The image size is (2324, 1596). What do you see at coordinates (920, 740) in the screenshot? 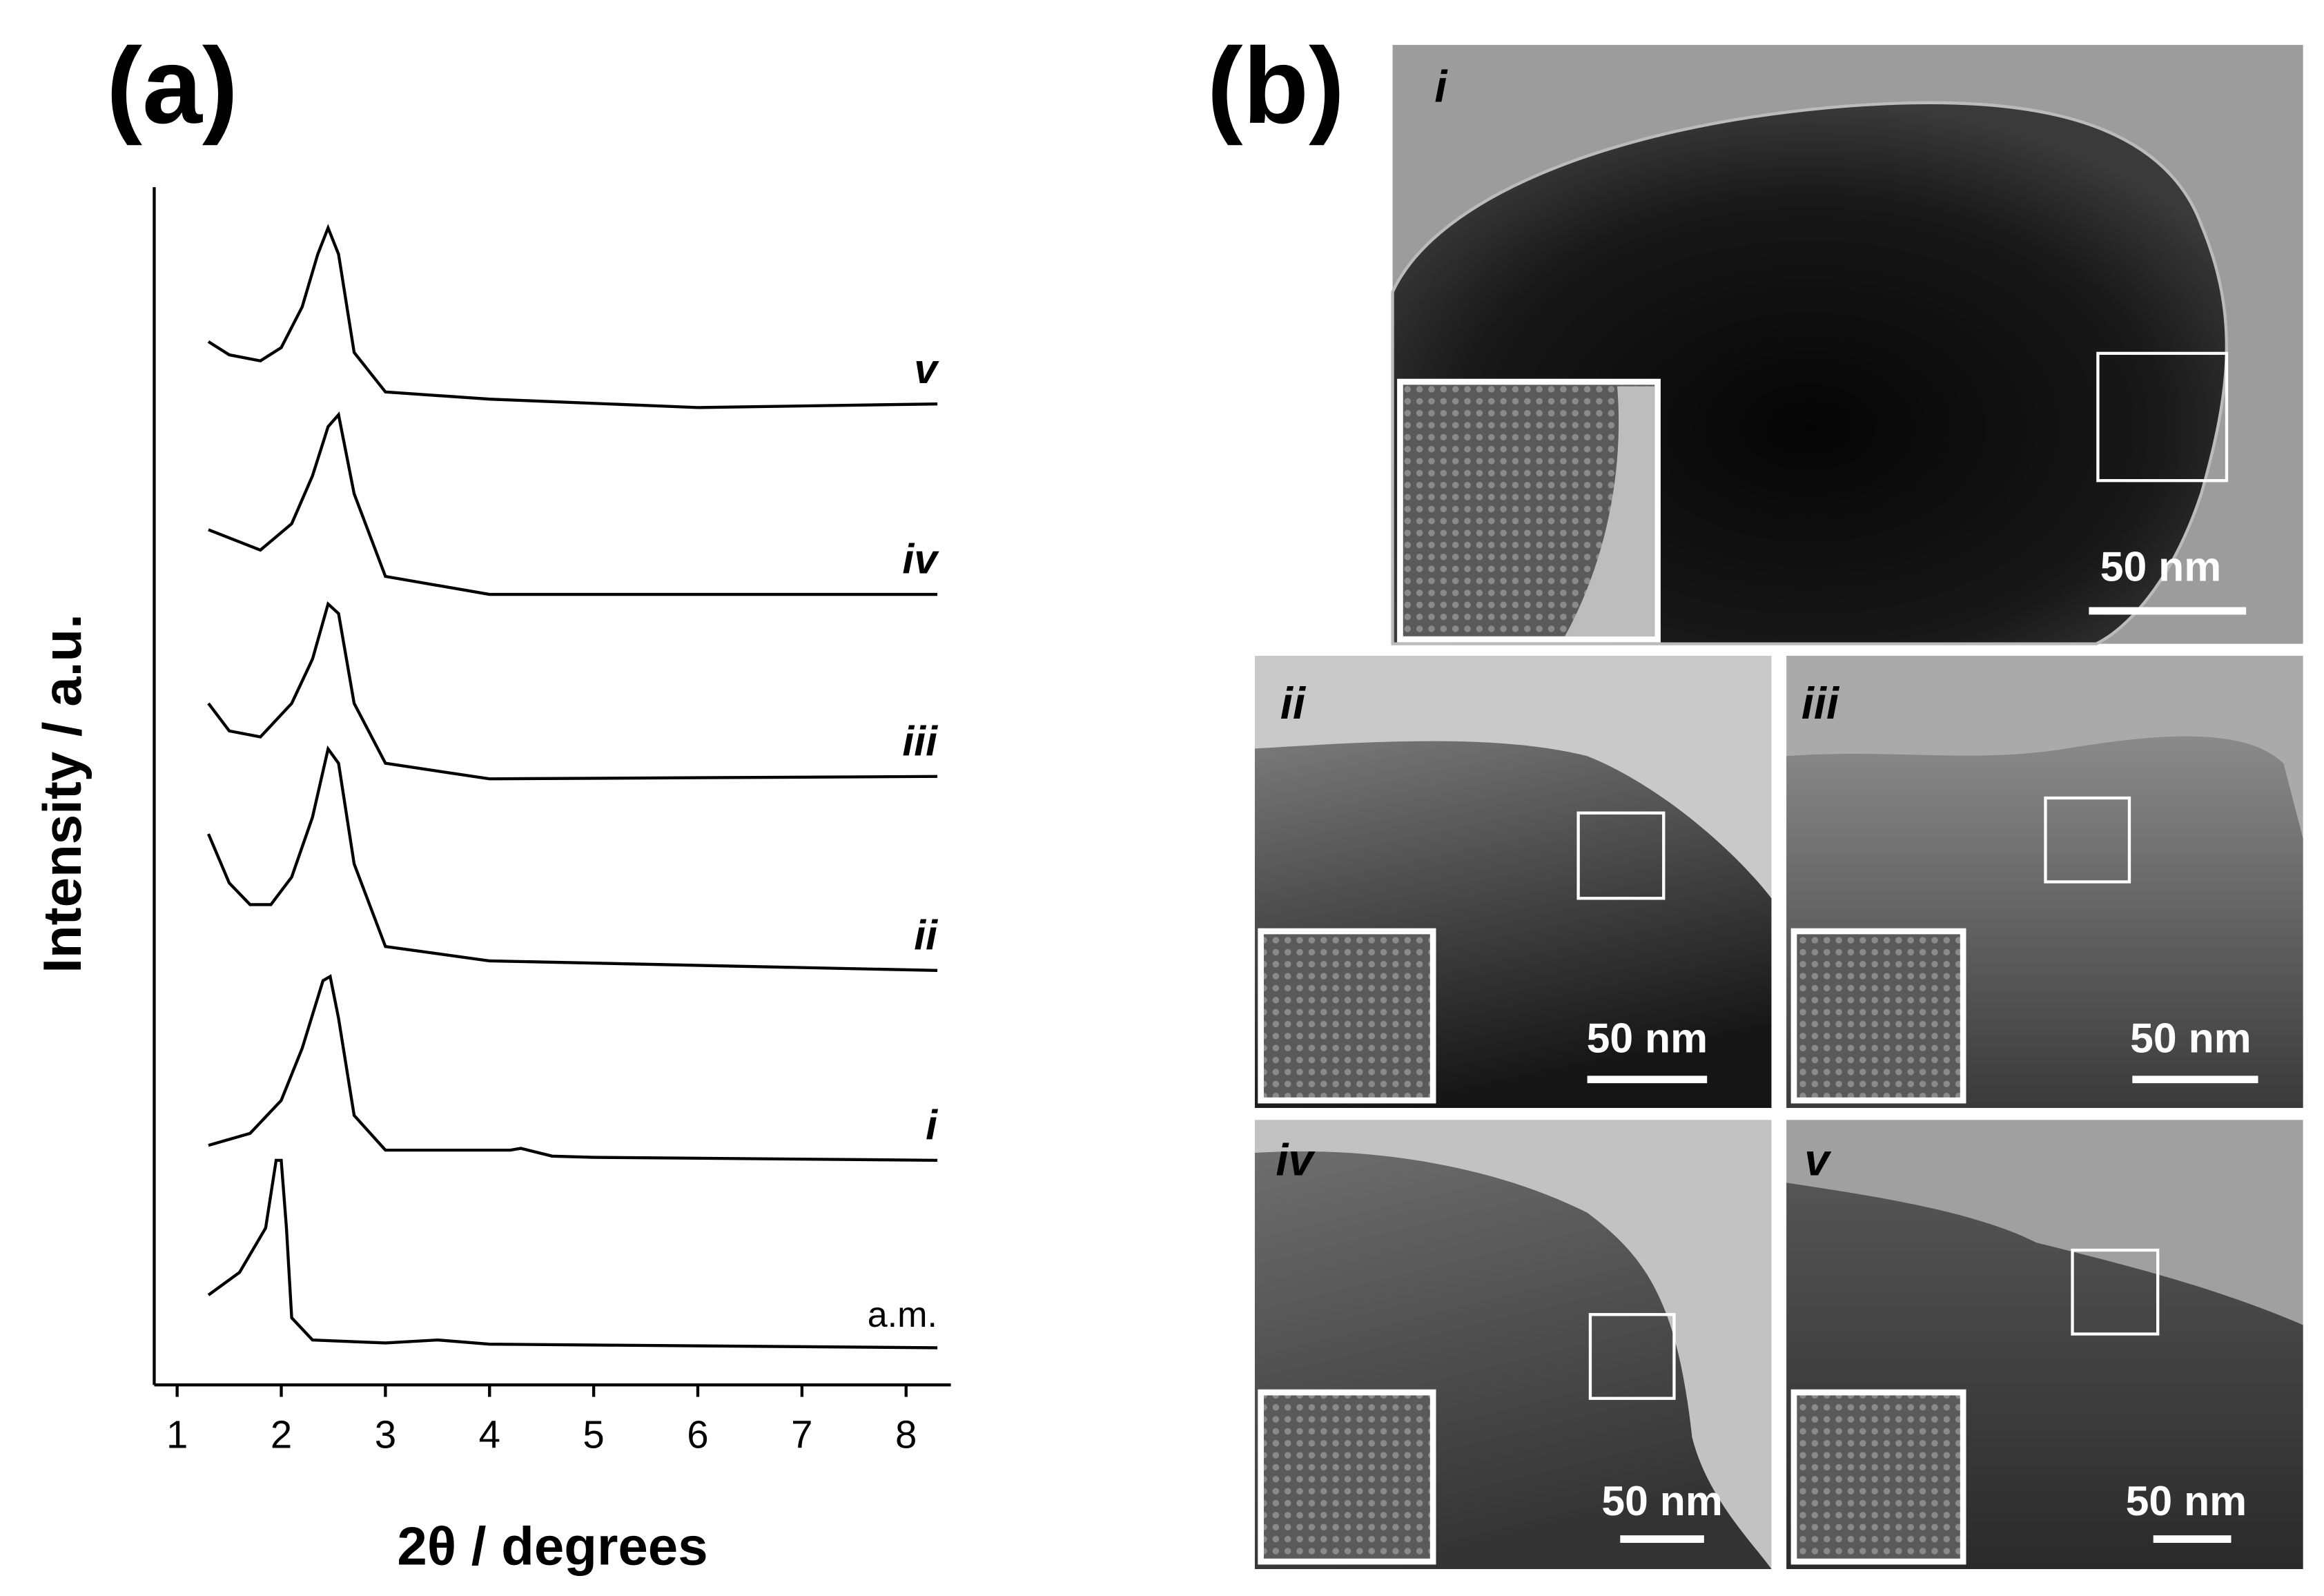
I see `series-label: iii` at bounding box center [920, 740].